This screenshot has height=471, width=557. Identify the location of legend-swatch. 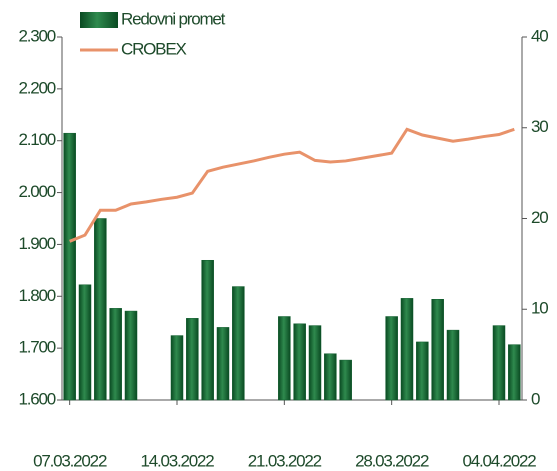
(99, 20).